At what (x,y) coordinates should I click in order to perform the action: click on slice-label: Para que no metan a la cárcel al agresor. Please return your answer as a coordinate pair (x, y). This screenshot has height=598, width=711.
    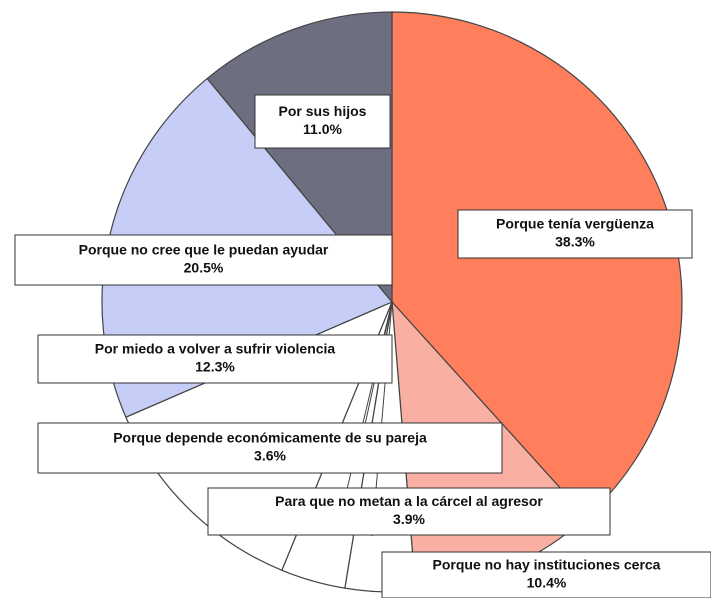
    Looking at the image, I should click on (409, 501).